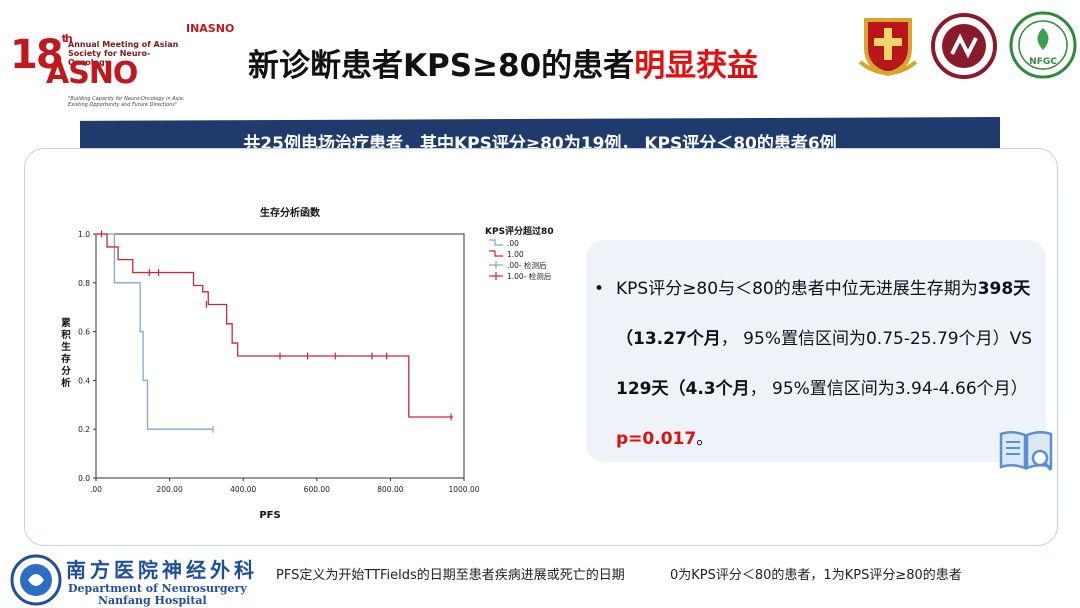 The image size is (1080, 608). What do you see at coordinates (65, 353) in the screenshot?
I see `y-axis-label: 累积生存分析` at bounding box center [65, 353].